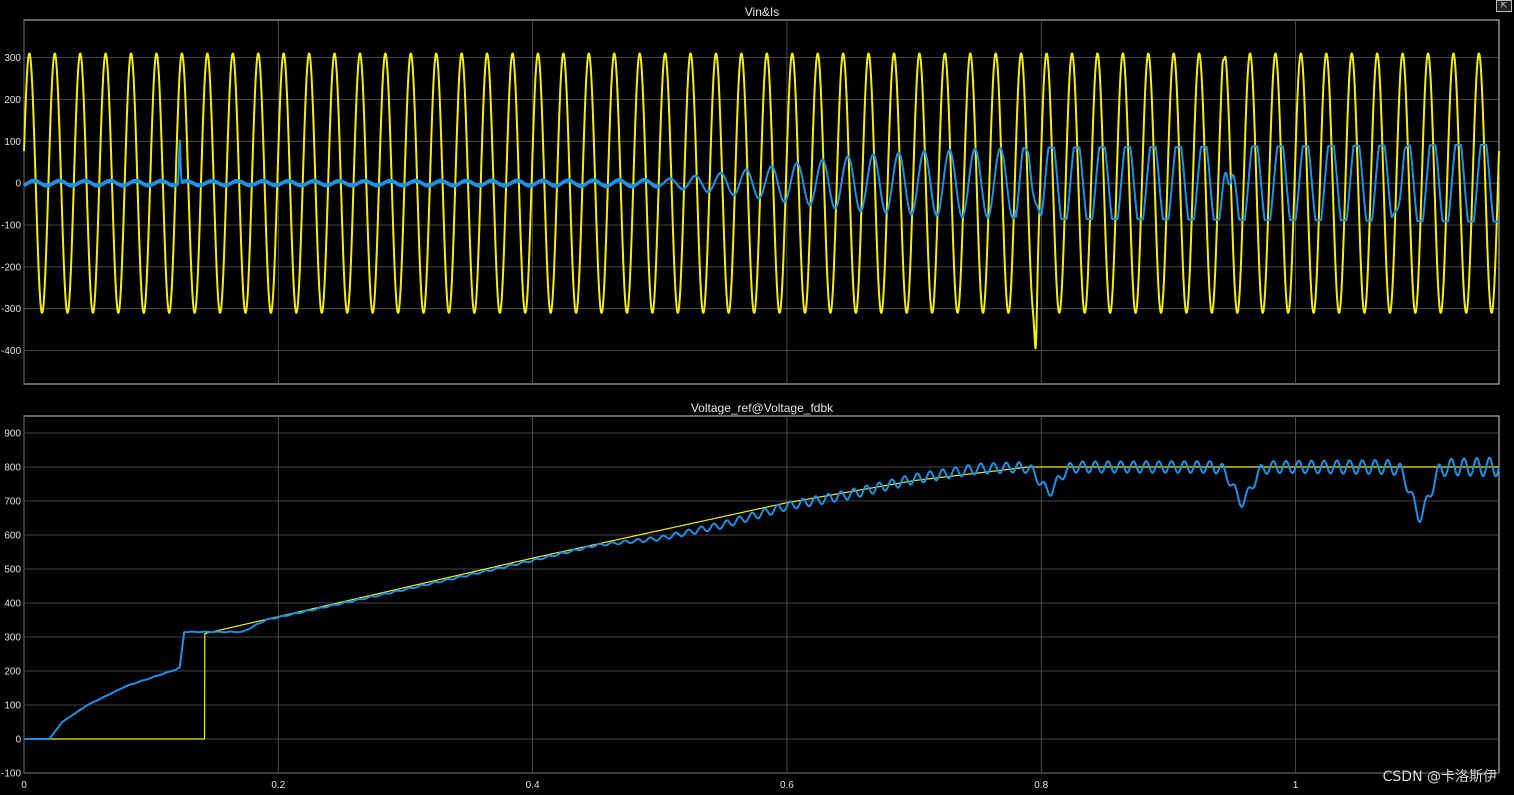 The height and width of the screenshot is (795, 1514). Describe the element at coordinates (761, 181) in the screenshot. I see `current-trace` at that location.